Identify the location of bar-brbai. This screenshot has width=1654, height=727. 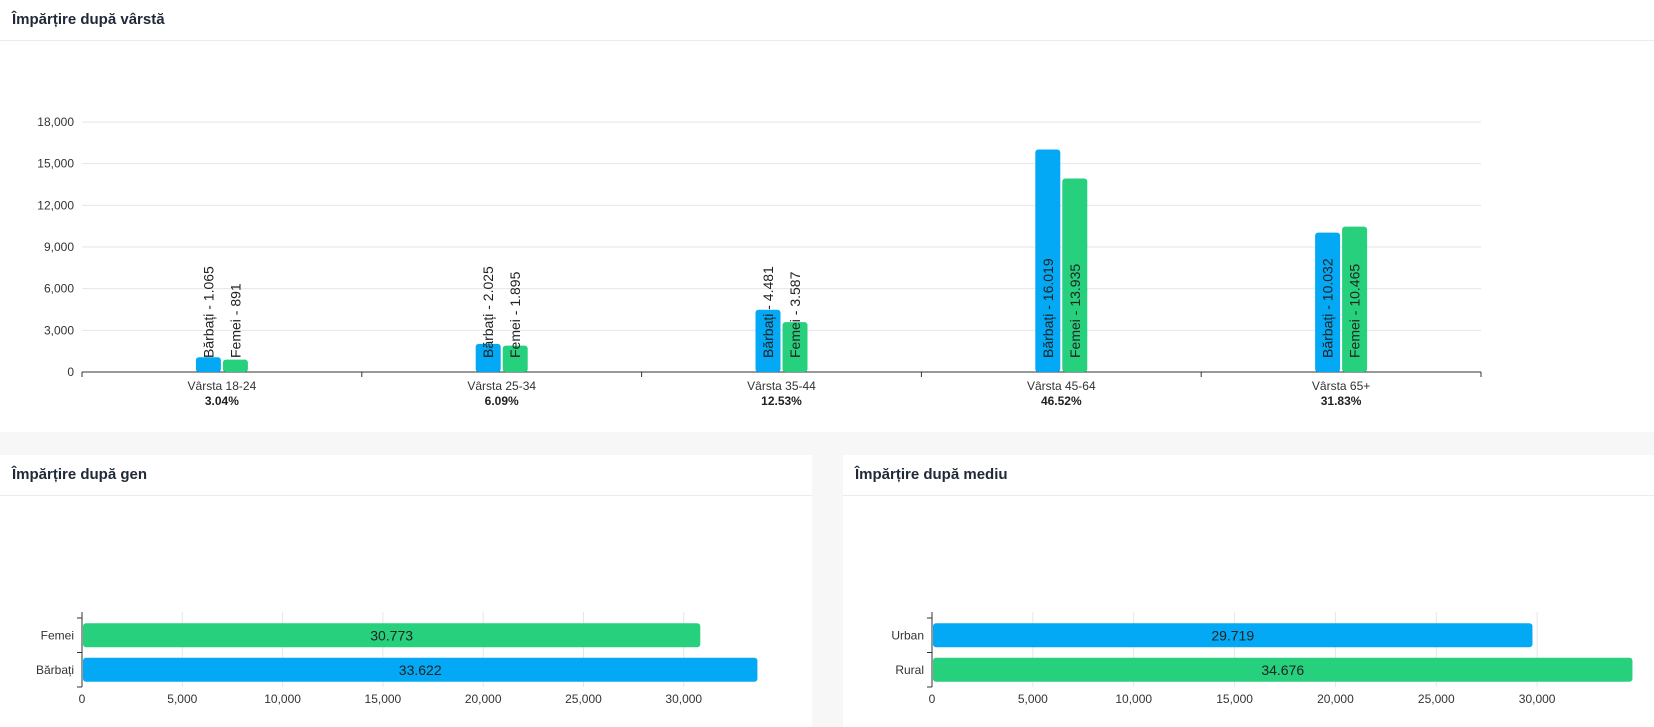
(420, 669).